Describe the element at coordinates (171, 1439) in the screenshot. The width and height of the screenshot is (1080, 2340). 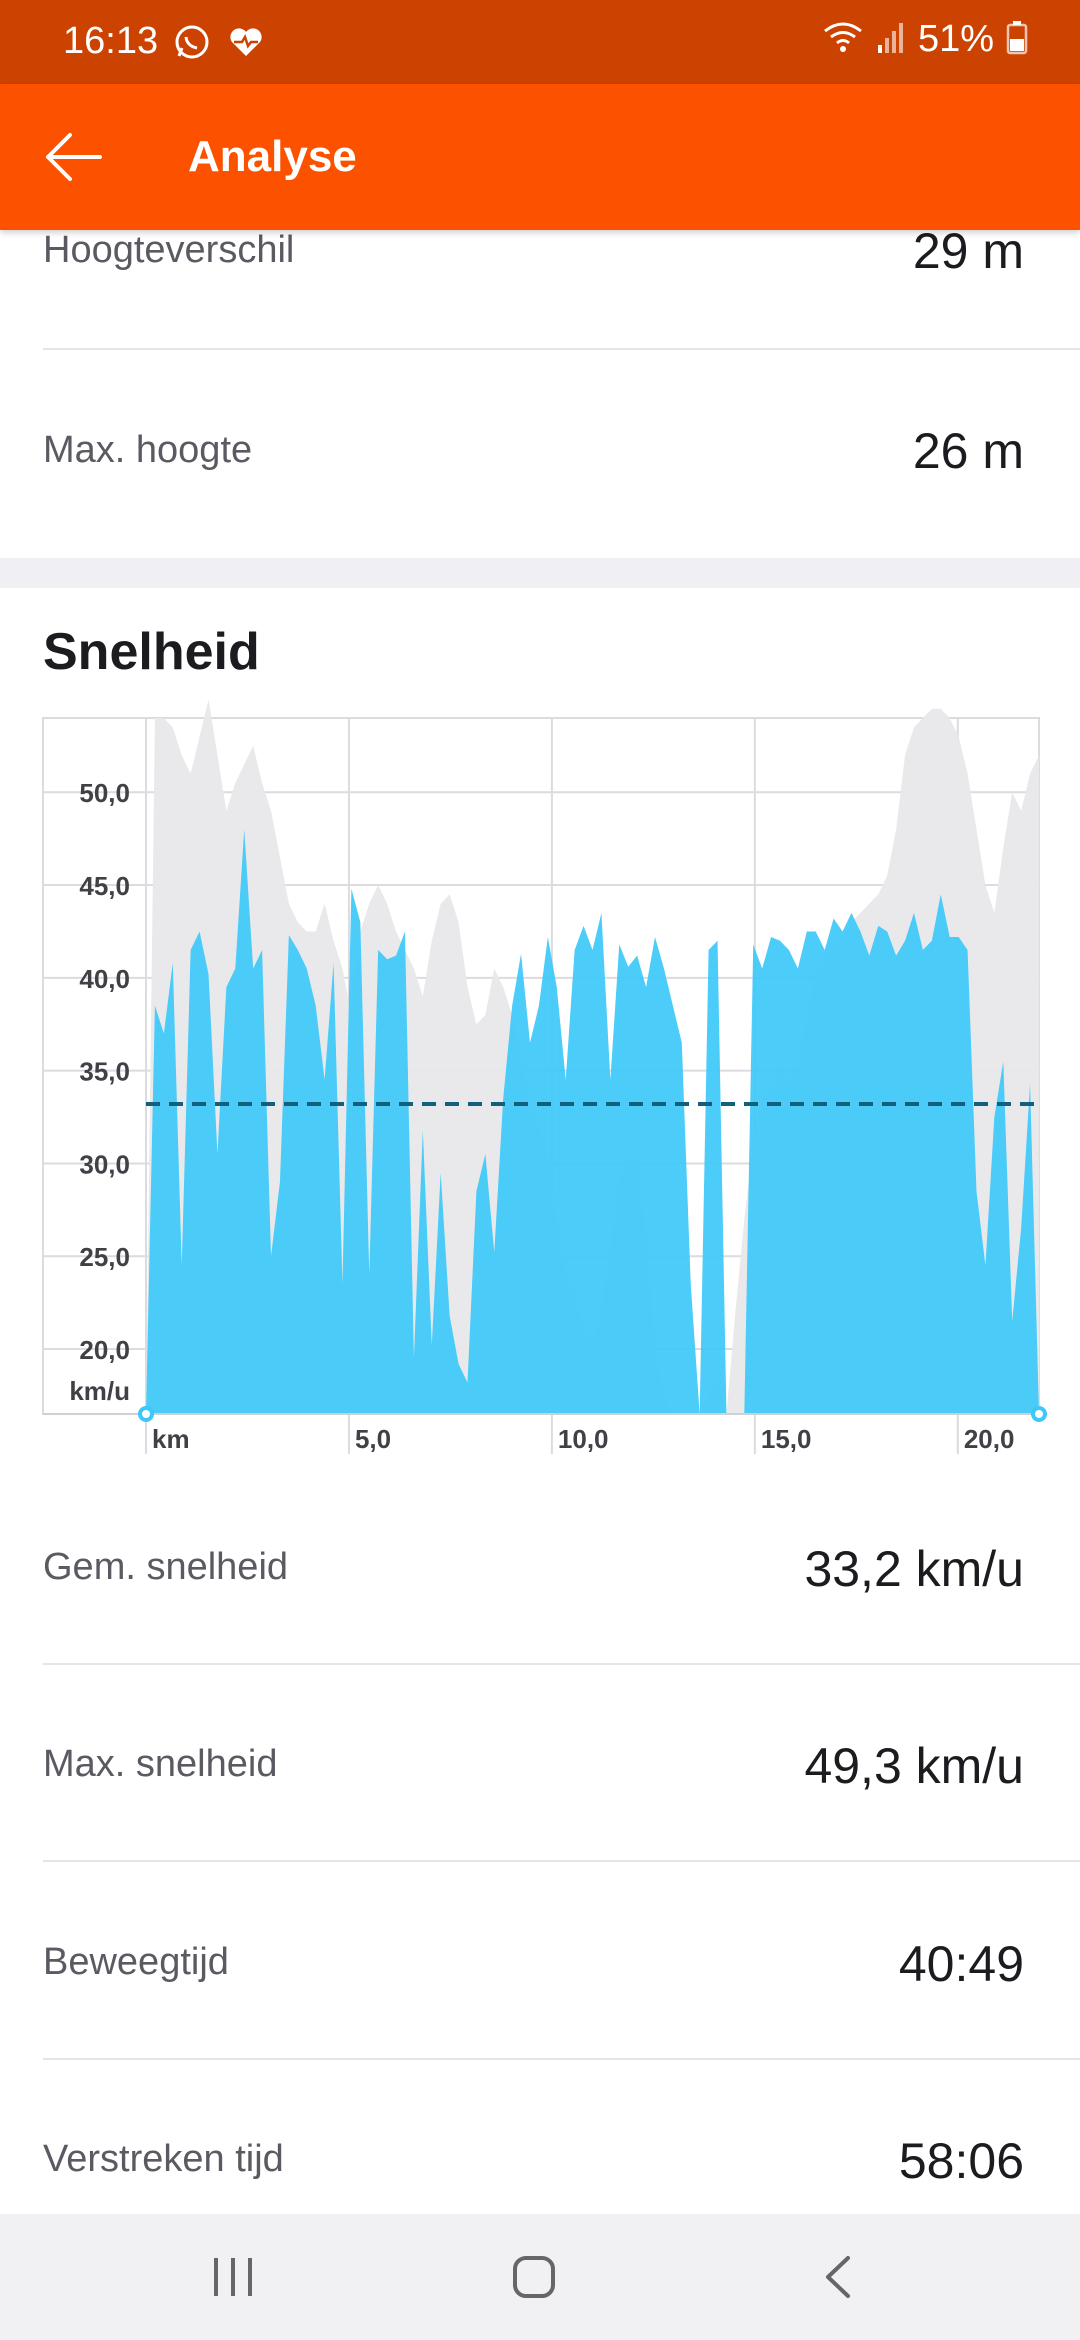
I see `x-tick-label: km` at that location.